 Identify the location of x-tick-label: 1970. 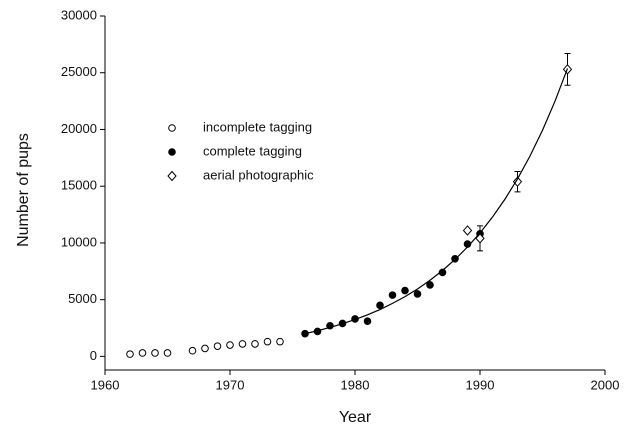
(230, 384).